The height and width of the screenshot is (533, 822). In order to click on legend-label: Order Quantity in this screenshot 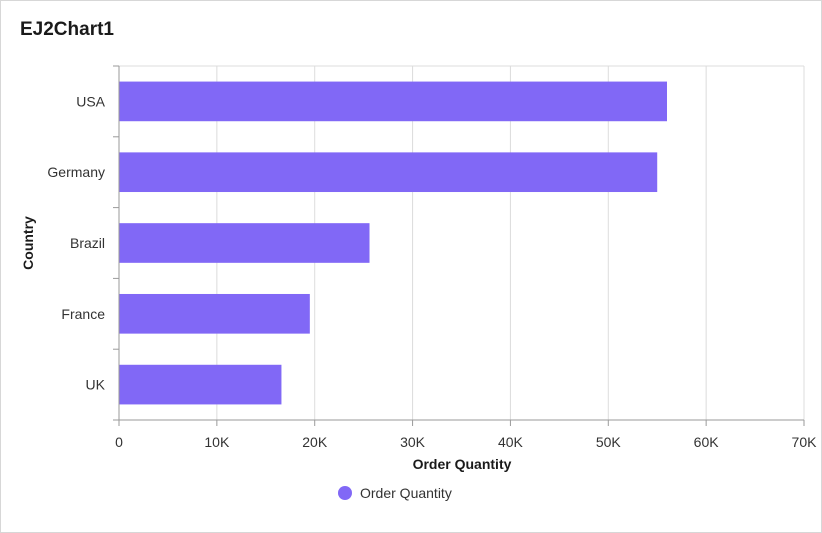, I will do `click(406, 493)`.